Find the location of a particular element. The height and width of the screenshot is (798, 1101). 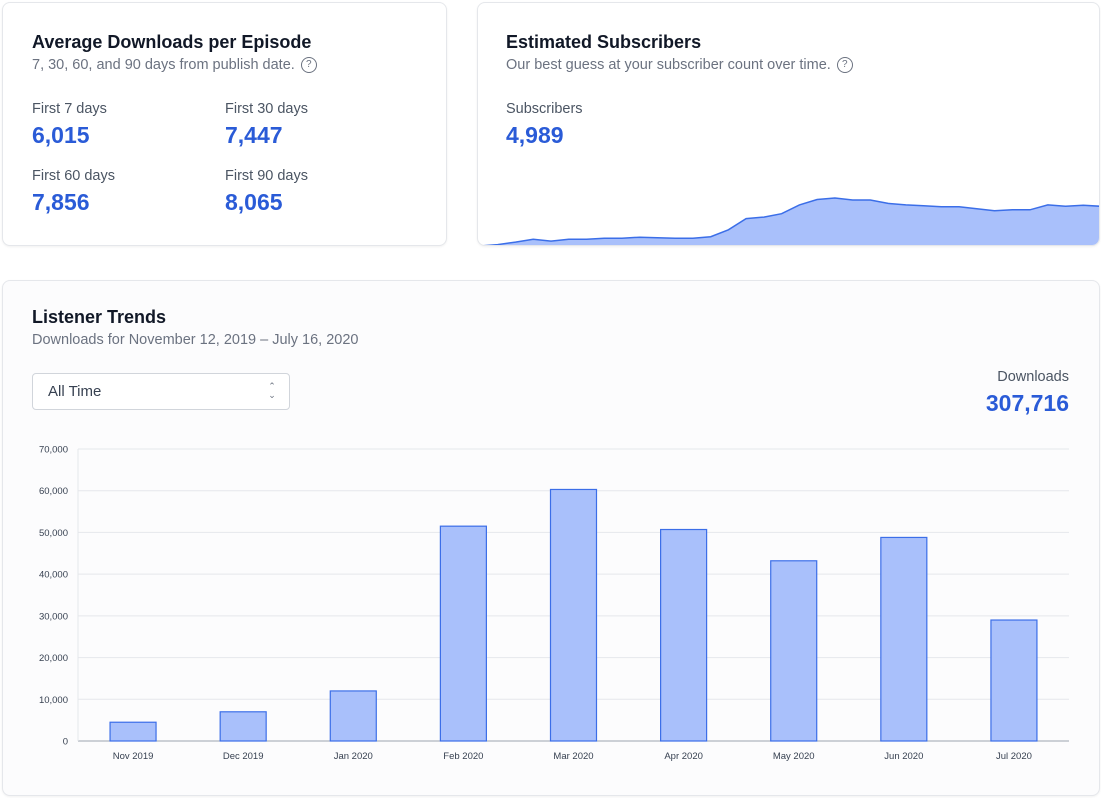

x-tick-label: Jan 2020 is located at coordinates (353, 756).